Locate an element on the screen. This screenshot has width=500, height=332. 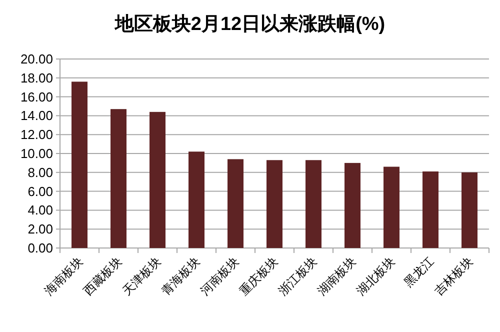
y-tick-label: 4.00 is located at coordinates (40, 210).